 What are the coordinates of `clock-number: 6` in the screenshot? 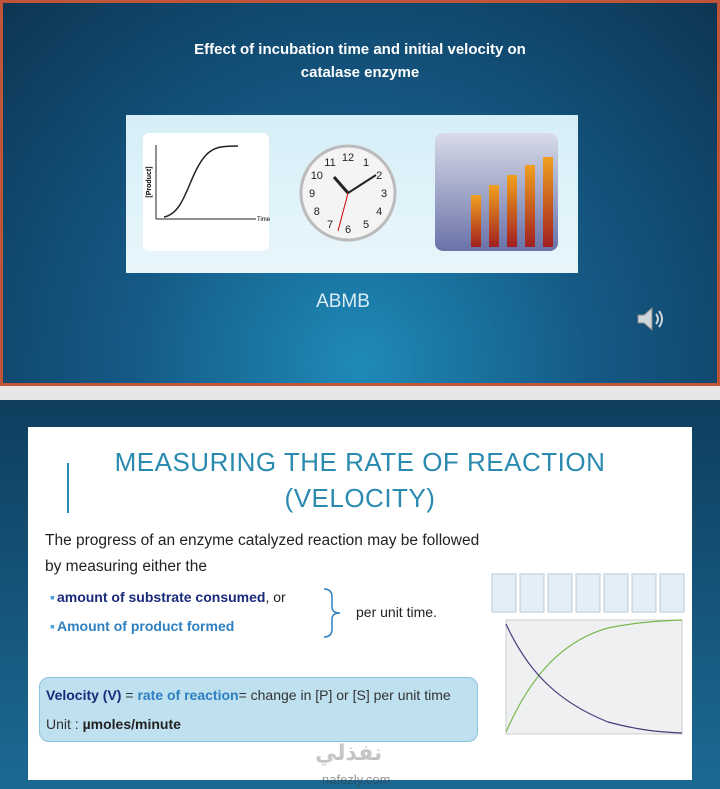 It's located at (348, 230).